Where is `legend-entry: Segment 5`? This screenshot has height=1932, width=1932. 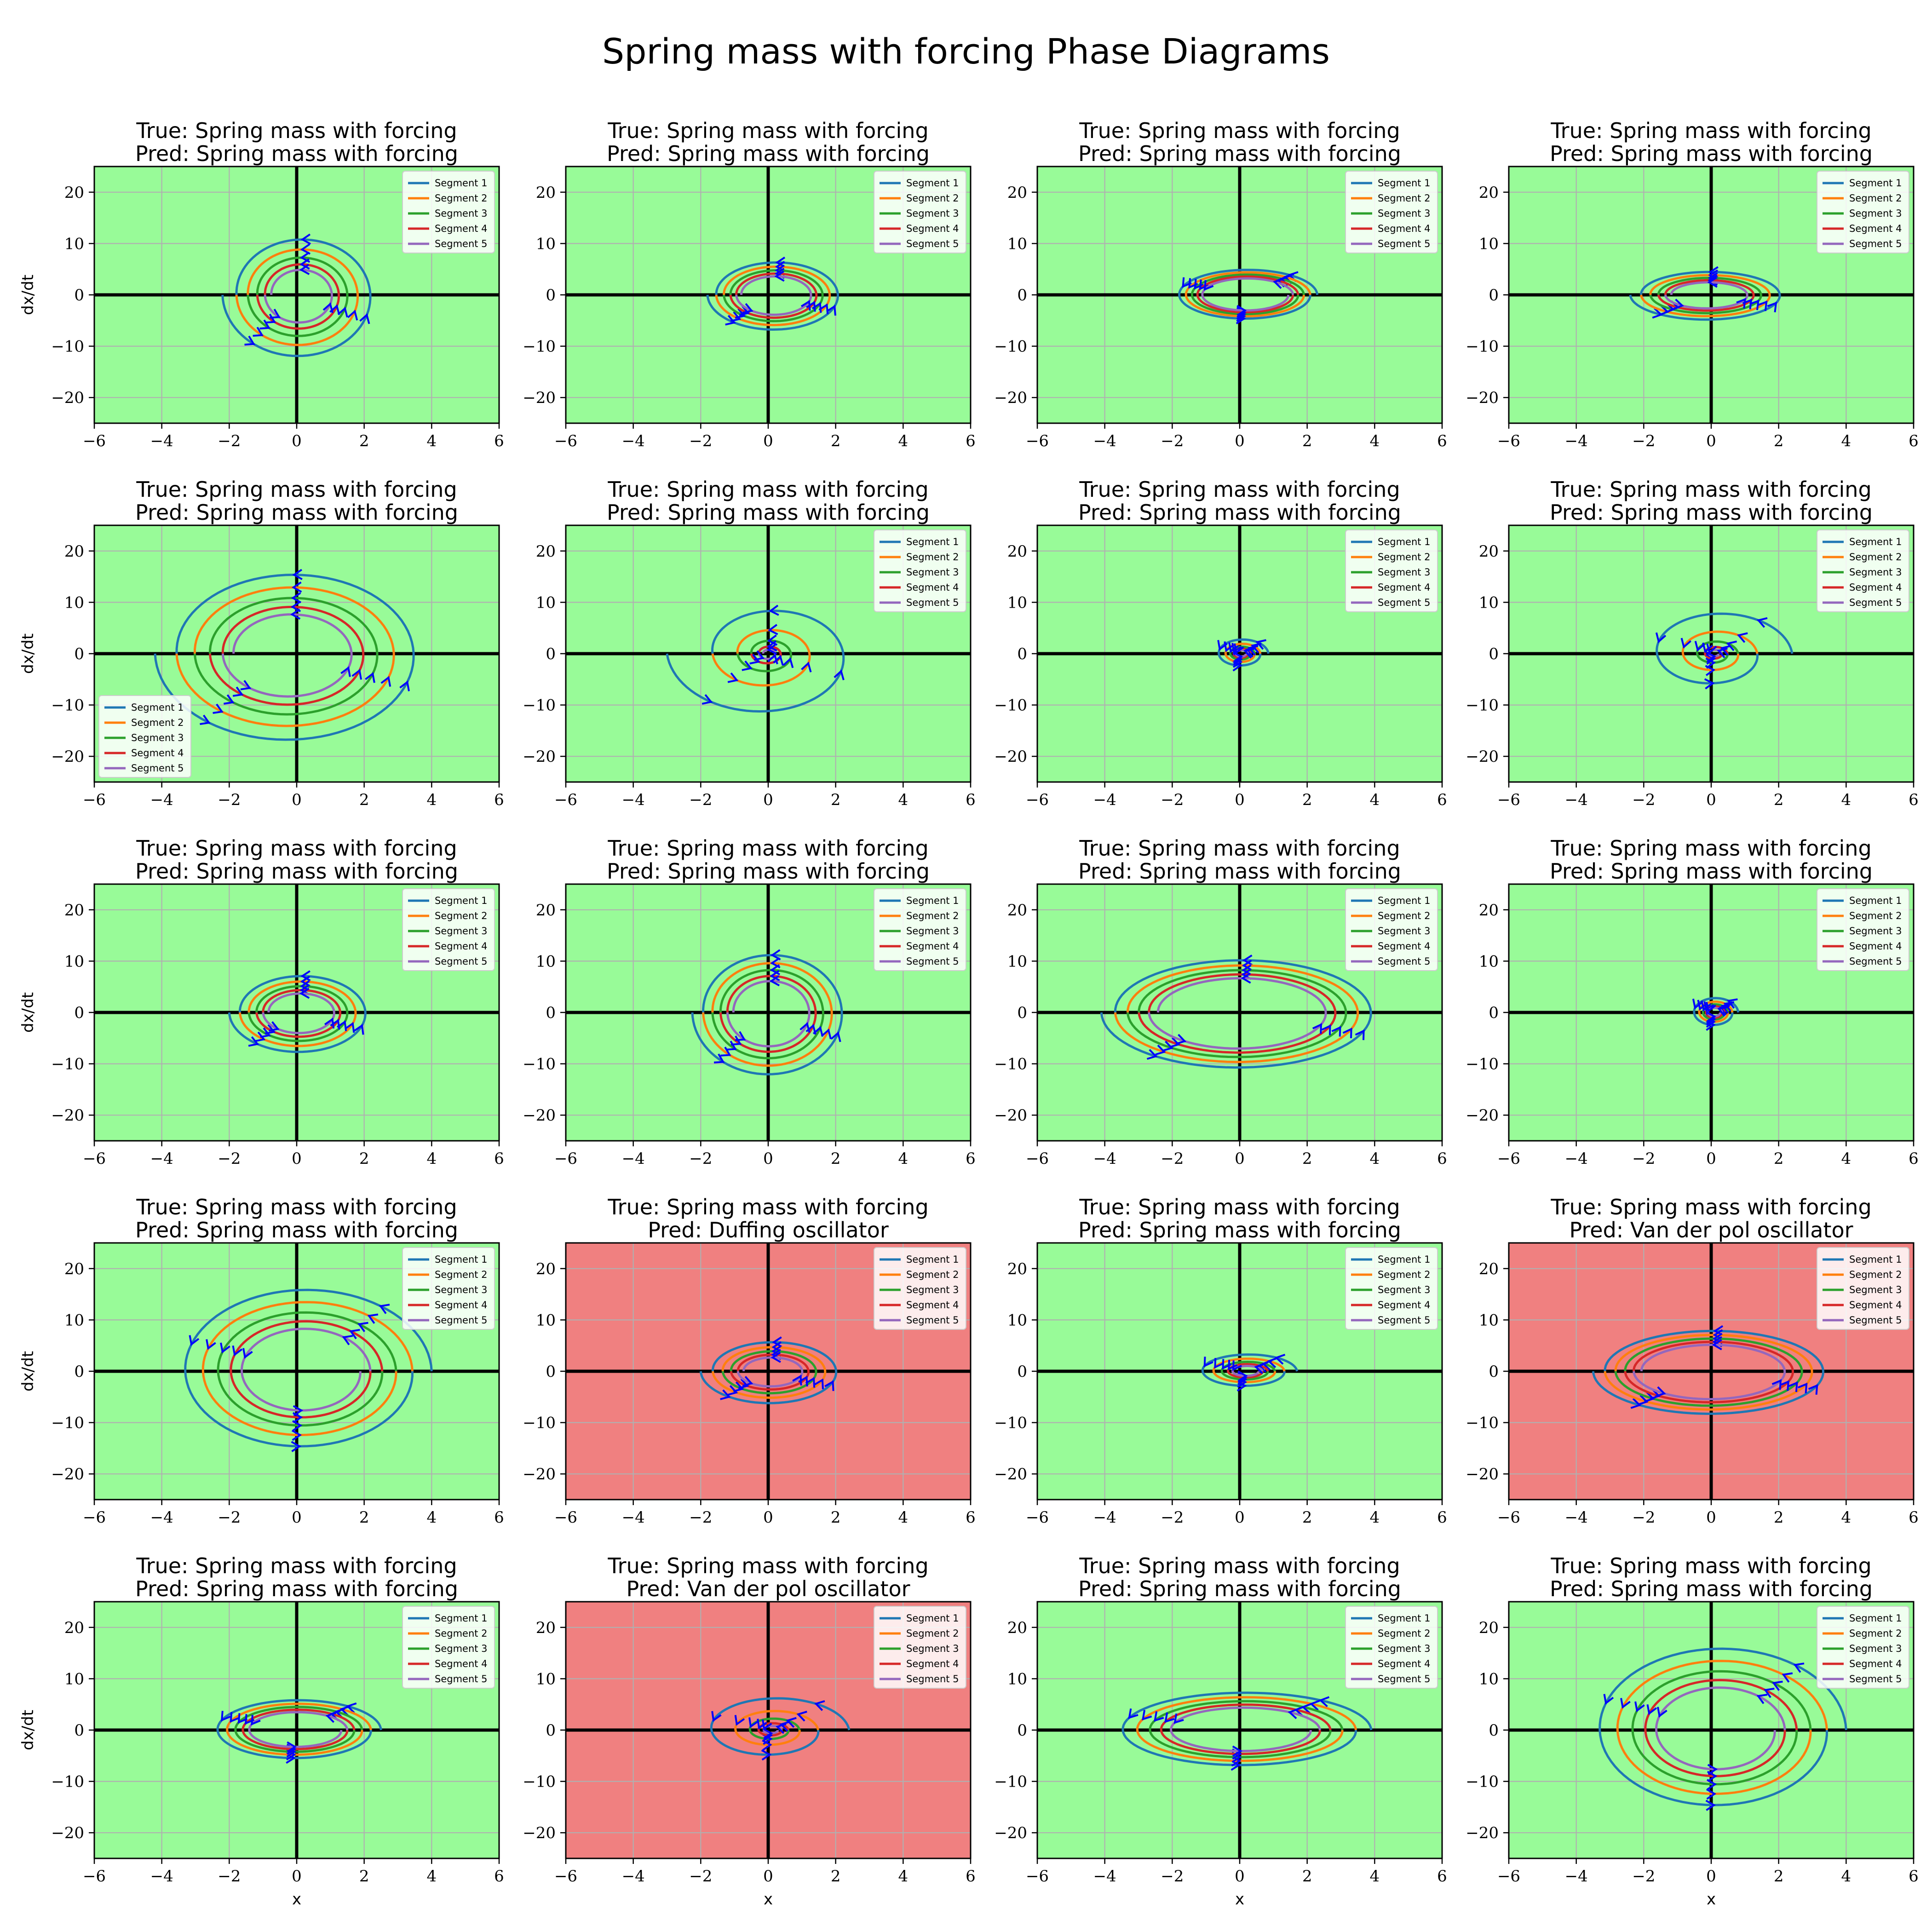
legend-entry: Segment 5 is located at coordinates (461, 1320).